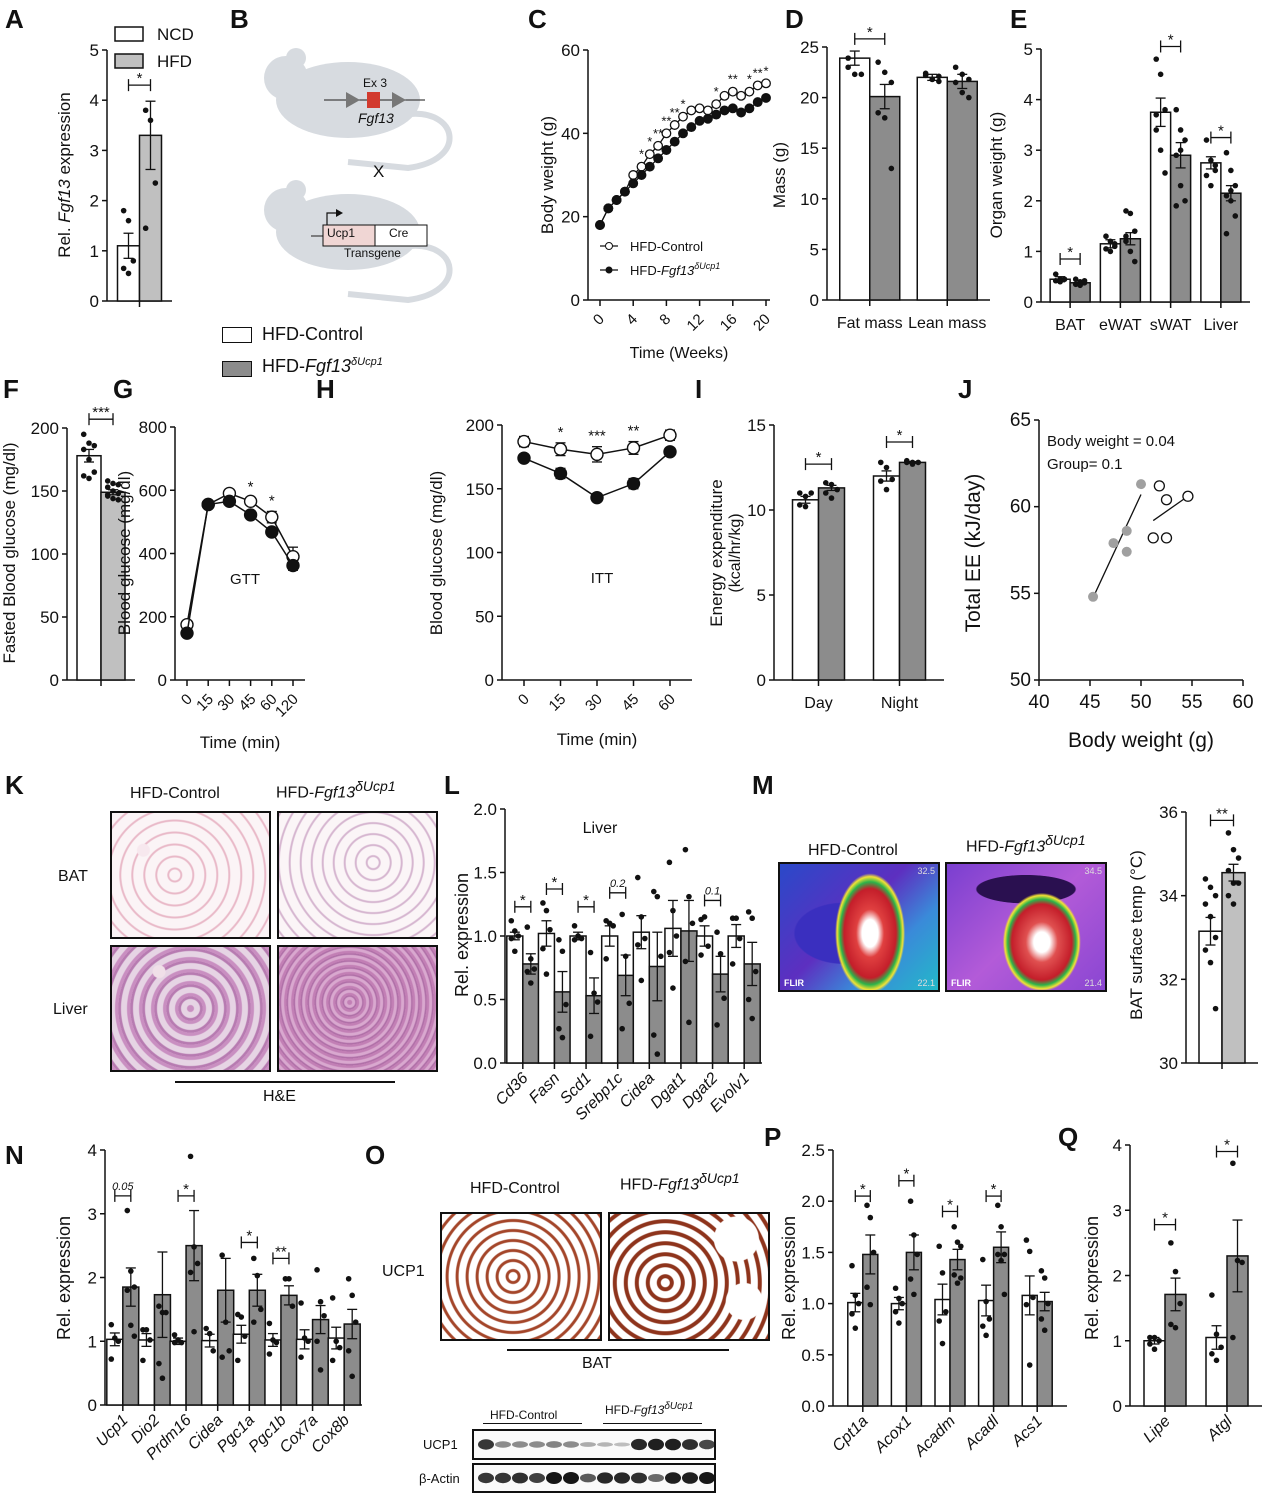  What do you see at coordinates (283, 366) in the screenshot?
I see `legend-ko-prefix: HFD-` at bounding box center [283, 366].